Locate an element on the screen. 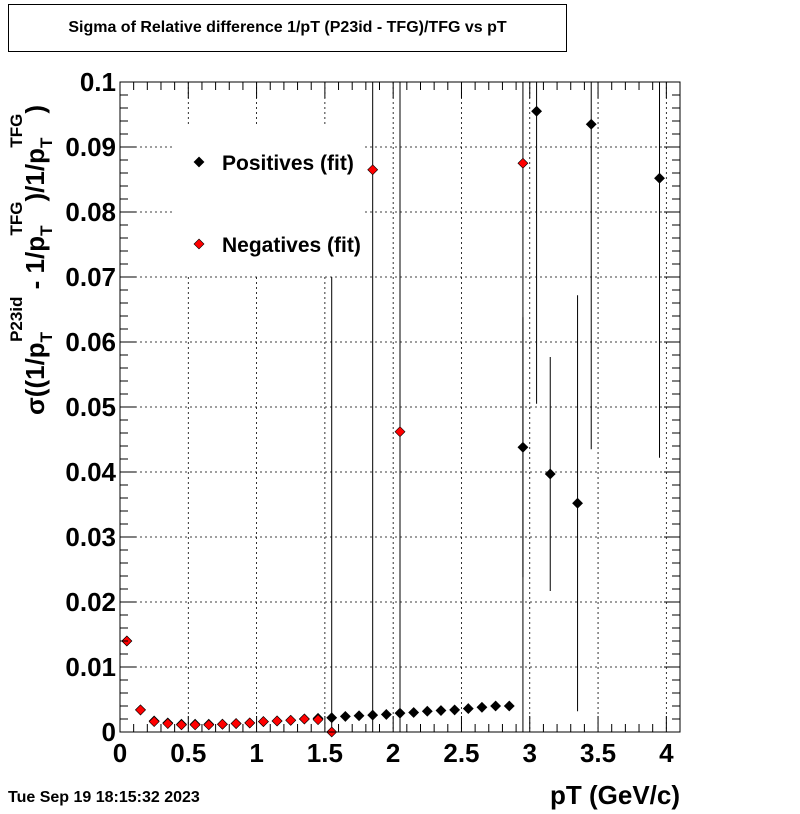  ylabel-sup2: TFG is located at coordinates (16, 219).